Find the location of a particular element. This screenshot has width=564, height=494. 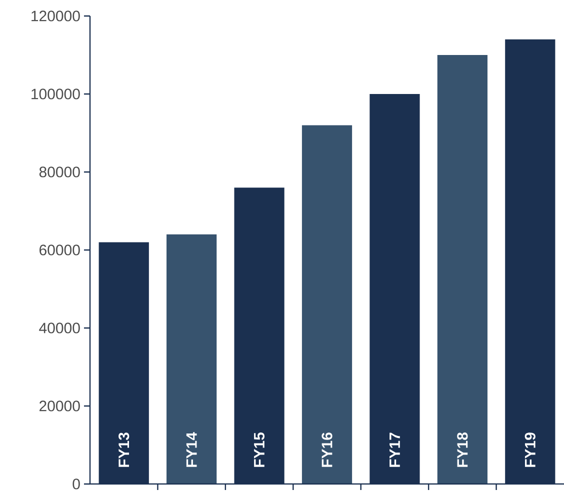

x-tick-label: FY18 is located at coordinates (462, 449).